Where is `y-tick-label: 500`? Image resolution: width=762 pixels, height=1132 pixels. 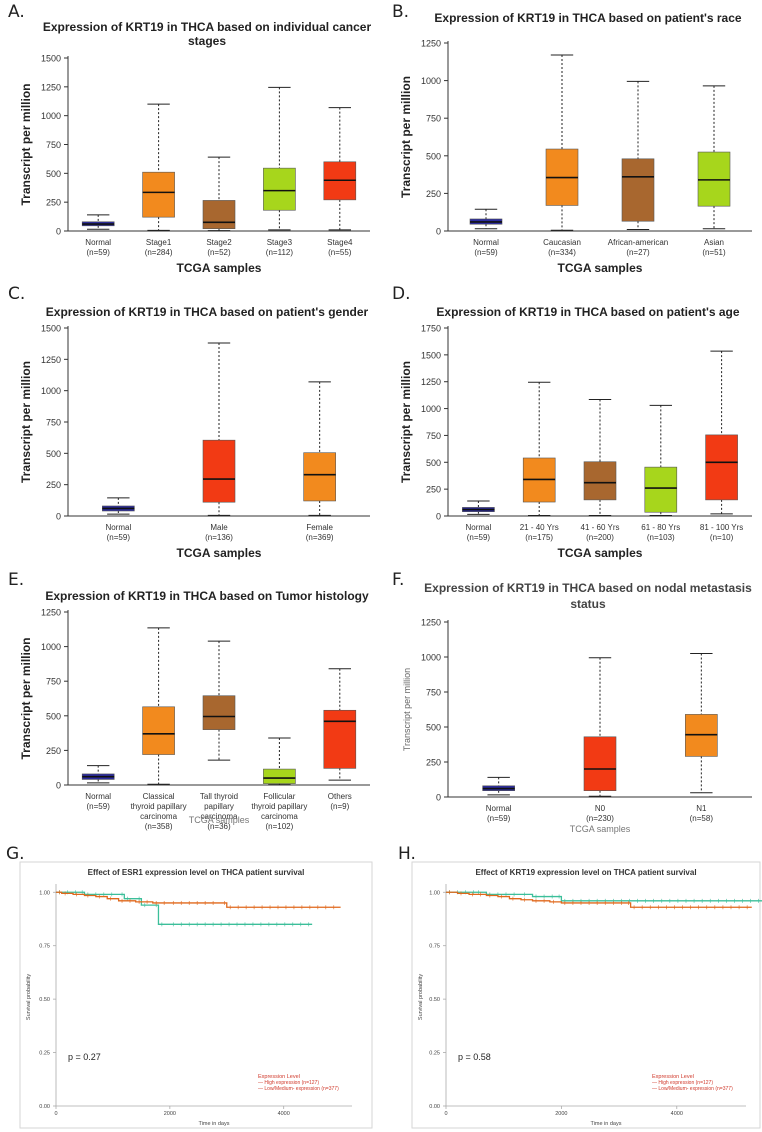
y-tick-label: 500 is located at coordinates (433, 728).